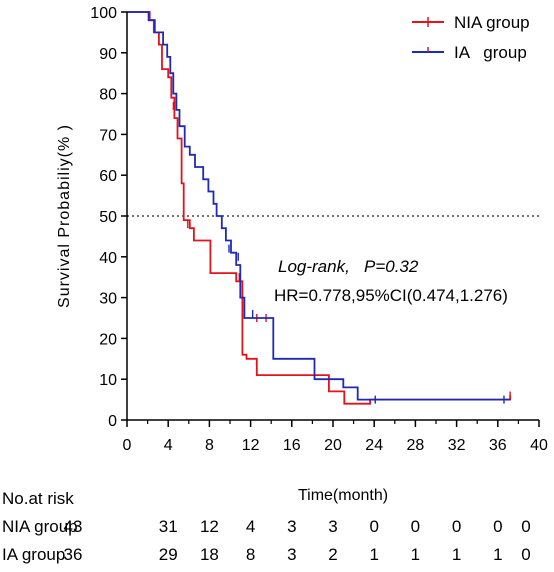 This screenshot has height=572, width=554. What do you see at coordinates (112, 421) in the screenshot?
I see `y-tick-label-0: 0` at bounding box center [112, 421].